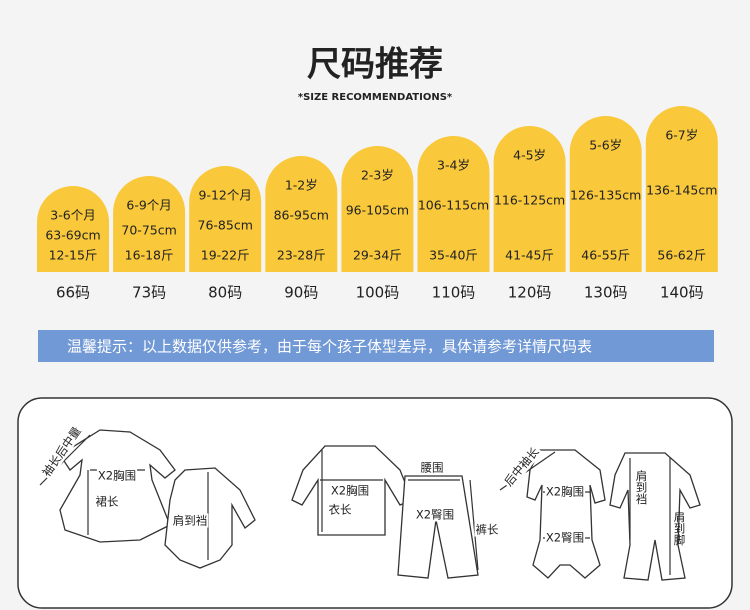 This screenshot has width=750, height=610. I want to click on size-label: 90码, so click(301, 293).